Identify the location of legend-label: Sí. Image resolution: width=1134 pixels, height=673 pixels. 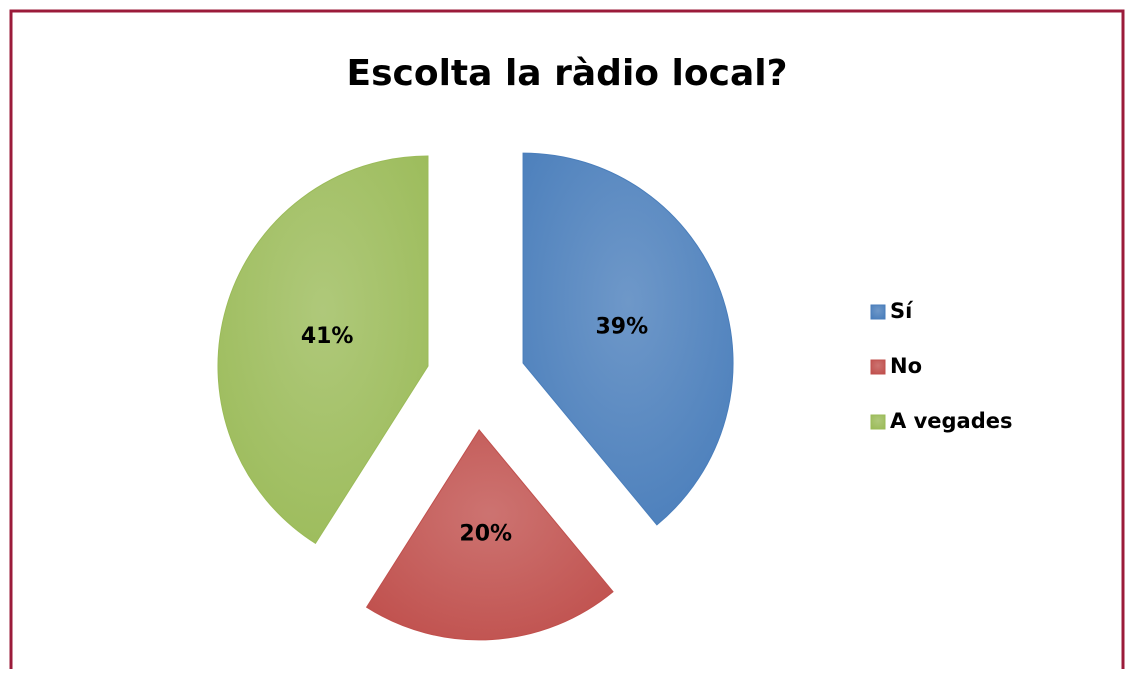
(902, 311).